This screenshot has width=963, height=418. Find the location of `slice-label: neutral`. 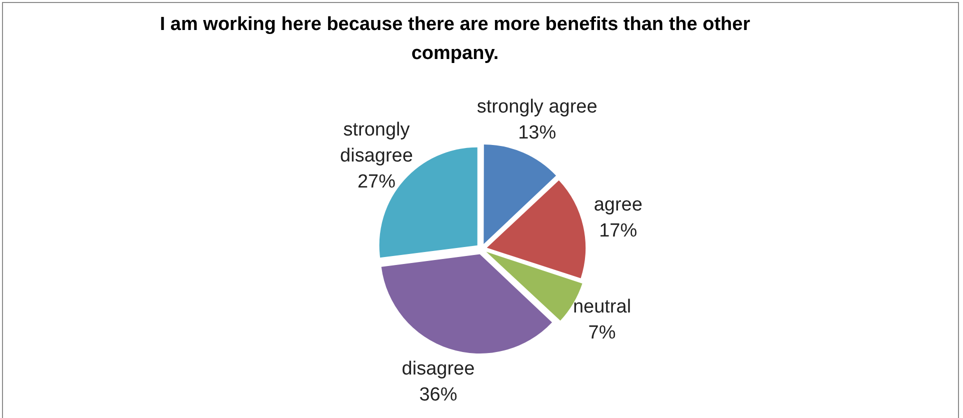

slice-label: neutral is located at coordinates (602, 307).